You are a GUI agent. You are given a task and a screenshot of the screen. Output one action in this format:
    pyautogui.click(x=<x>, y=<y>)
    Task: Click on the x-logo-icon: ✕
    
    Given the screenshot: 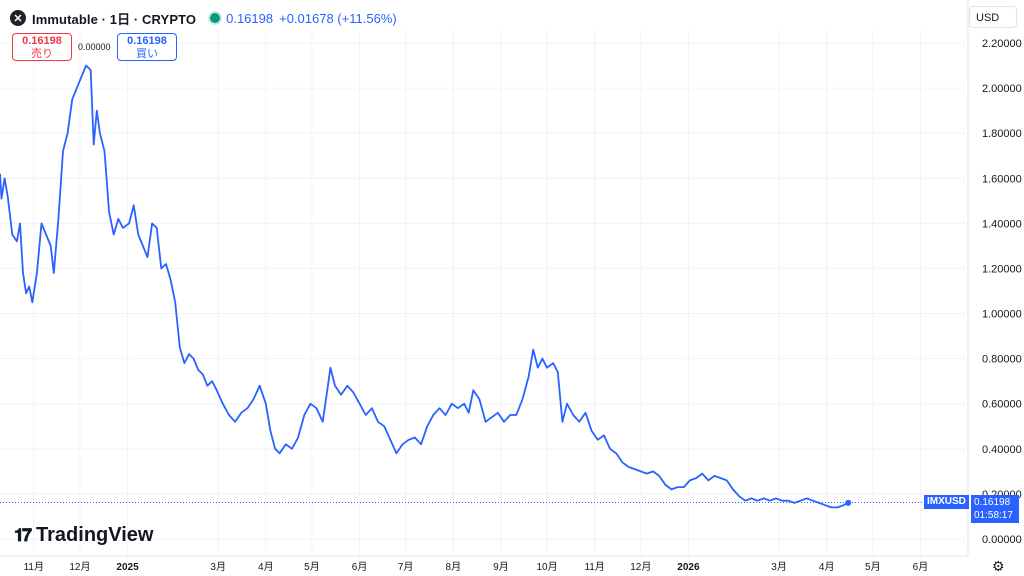 What is the action you would take?
    pyautogui.click(x=18, y=18)
    